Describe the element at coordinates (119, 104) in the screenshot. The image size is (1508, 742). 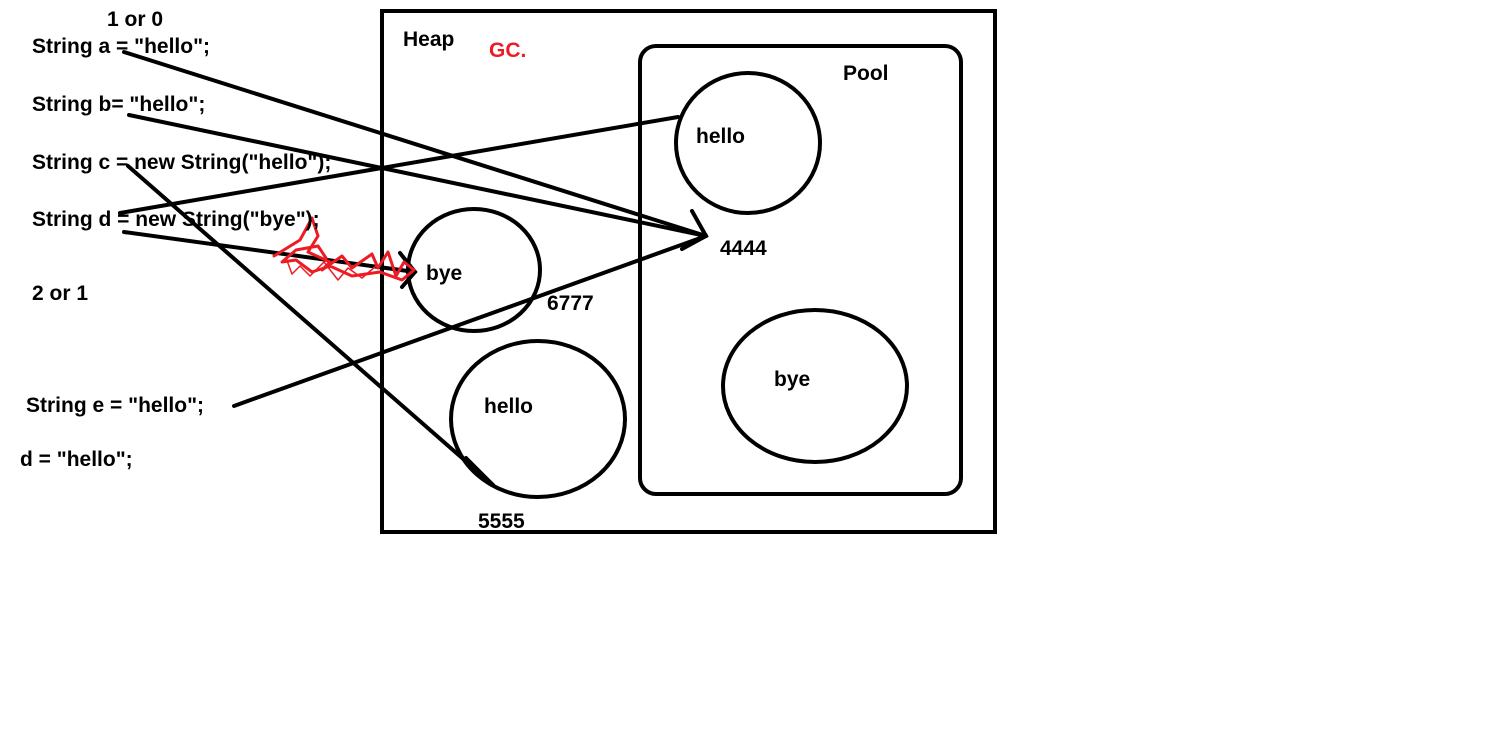
I see `code-line-b: String b= "hello";` at that location.